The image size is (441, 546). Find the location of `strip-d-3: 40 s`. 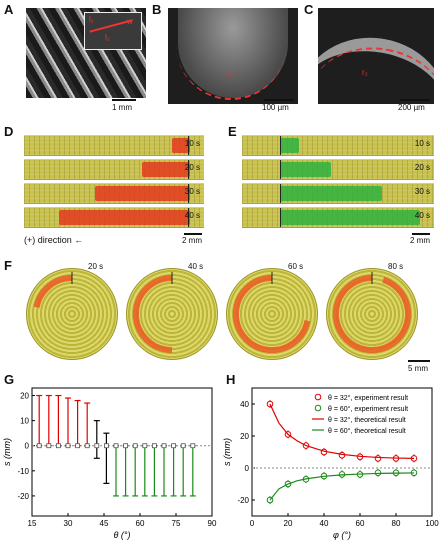

strip-d-3: 40 s is located at coordinates (114, 217).